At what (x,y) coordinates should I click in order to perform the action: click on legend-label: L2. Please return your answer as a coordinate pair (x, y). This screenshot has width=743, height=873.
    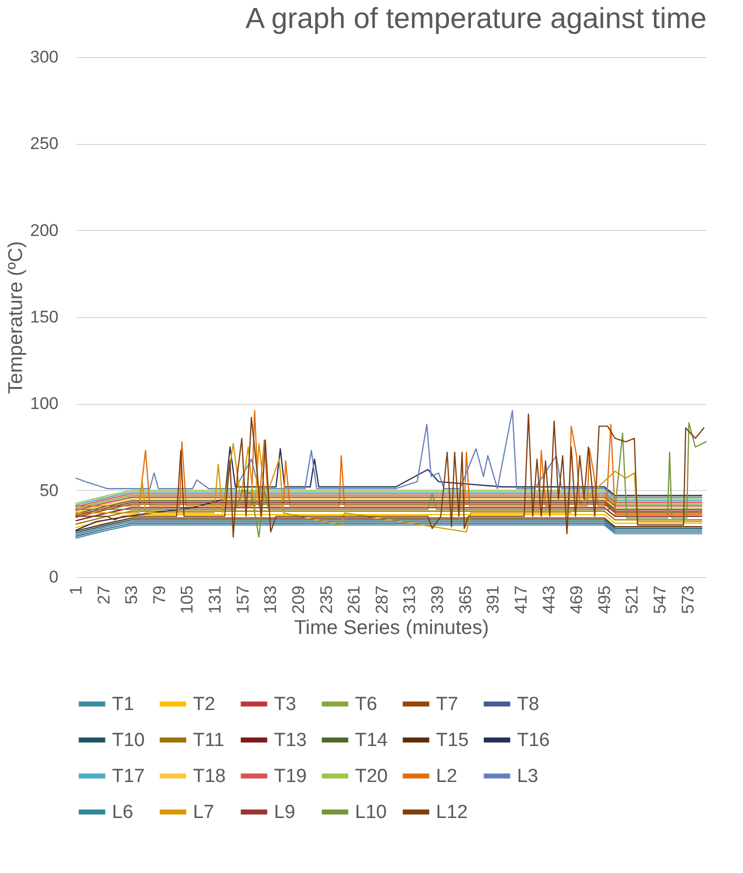
    Looking at the image, I should click on (447, 776).